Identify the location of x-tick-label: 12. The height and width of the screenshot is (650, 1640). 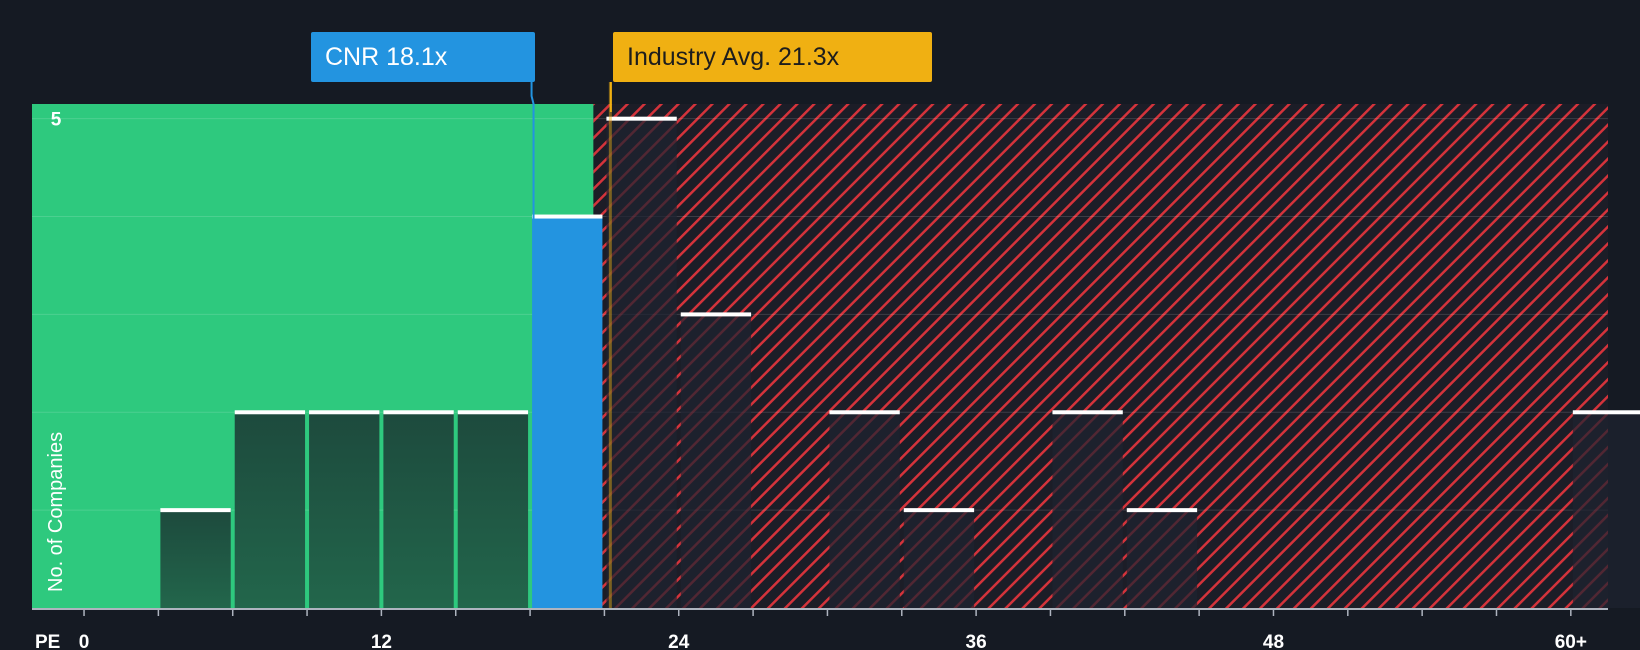
(381, 641).